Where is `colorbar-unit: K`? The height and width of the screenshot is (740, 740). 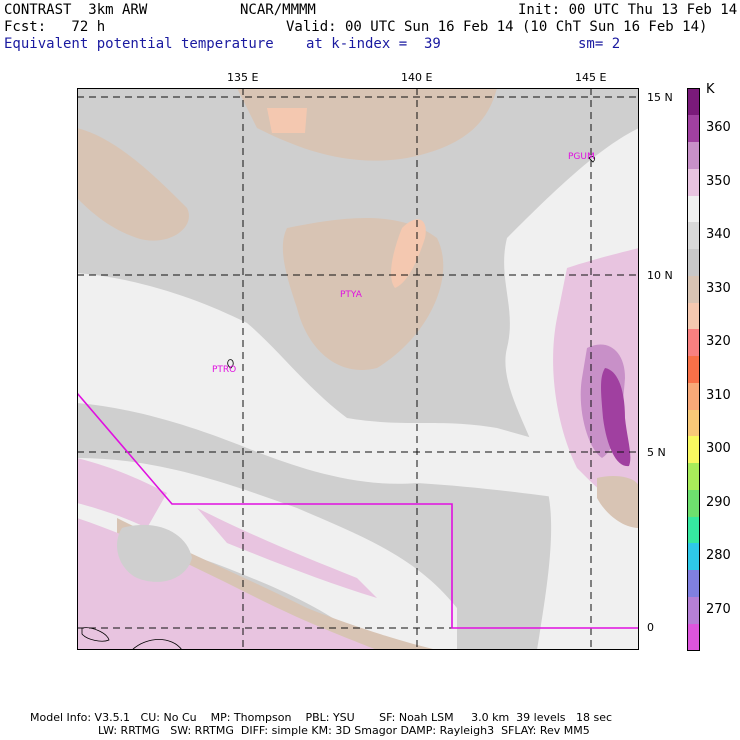 colorbar-unit: K is located at coordinates (710, 89).